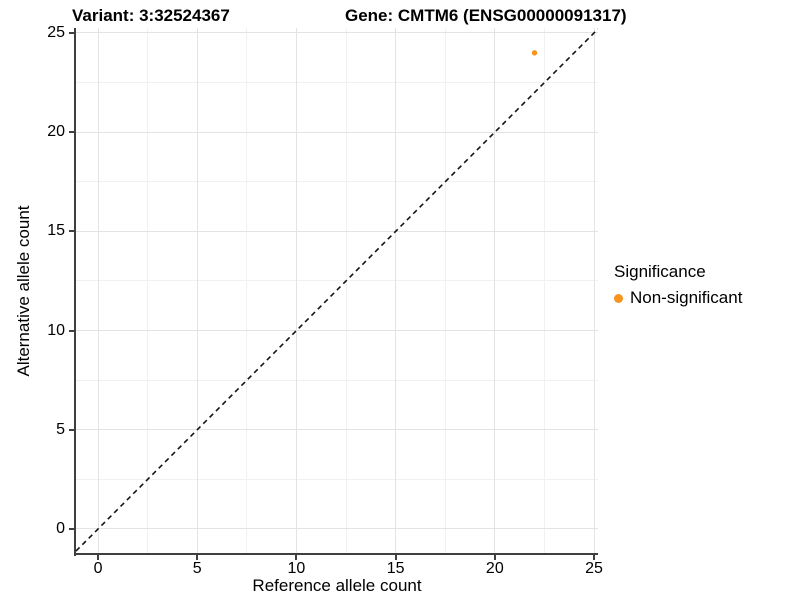 Image resolution: width=800 pixels, height=600 pixels. Describe the element at coordinates (56, 231) in the screenshot. I see `y-tick-label: 15` at that location.